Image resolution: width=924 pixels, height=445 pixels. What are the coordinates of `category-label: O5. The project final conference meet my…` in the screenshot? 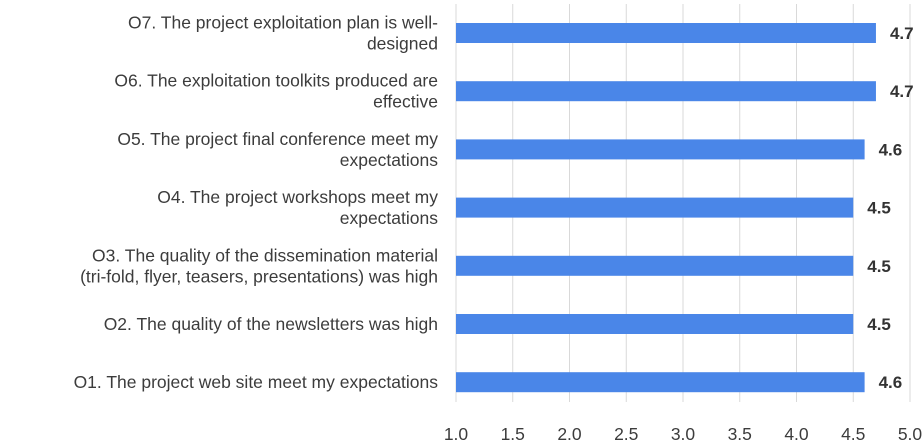 It's located at (277, 149).